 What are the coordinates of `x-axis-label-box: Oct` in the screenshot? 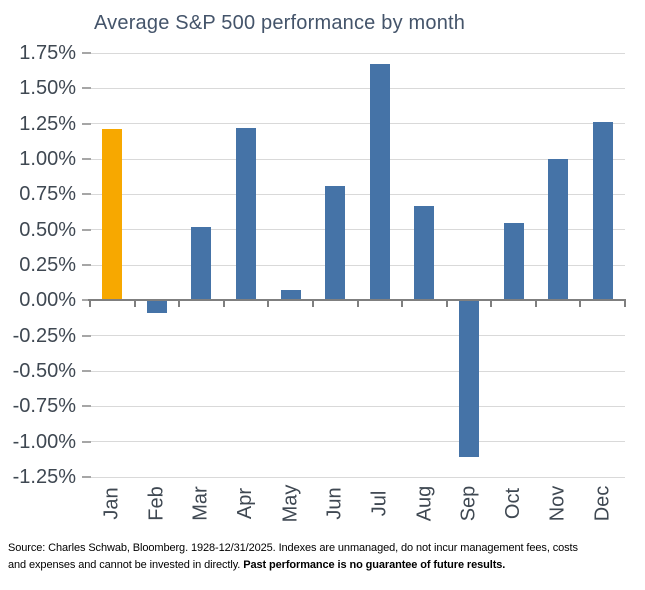 It's located at (513, 503).